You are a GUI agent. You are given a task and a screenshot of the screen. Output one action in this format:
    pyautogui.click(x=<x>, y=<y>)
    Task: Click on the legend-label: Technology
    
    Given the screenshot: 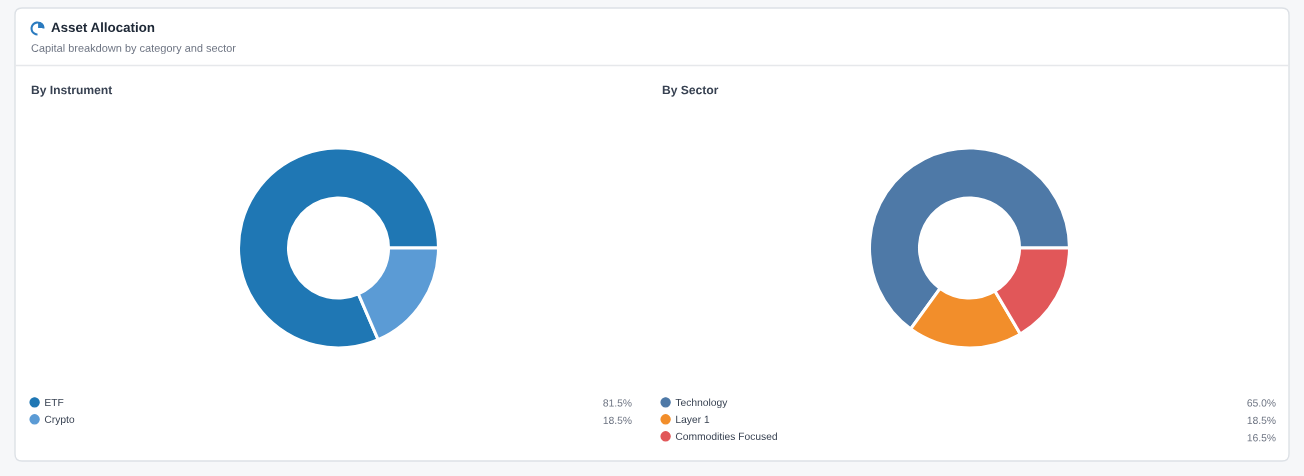 What is the action you would take?
    pyautogui.click(x=701, y=403)
    